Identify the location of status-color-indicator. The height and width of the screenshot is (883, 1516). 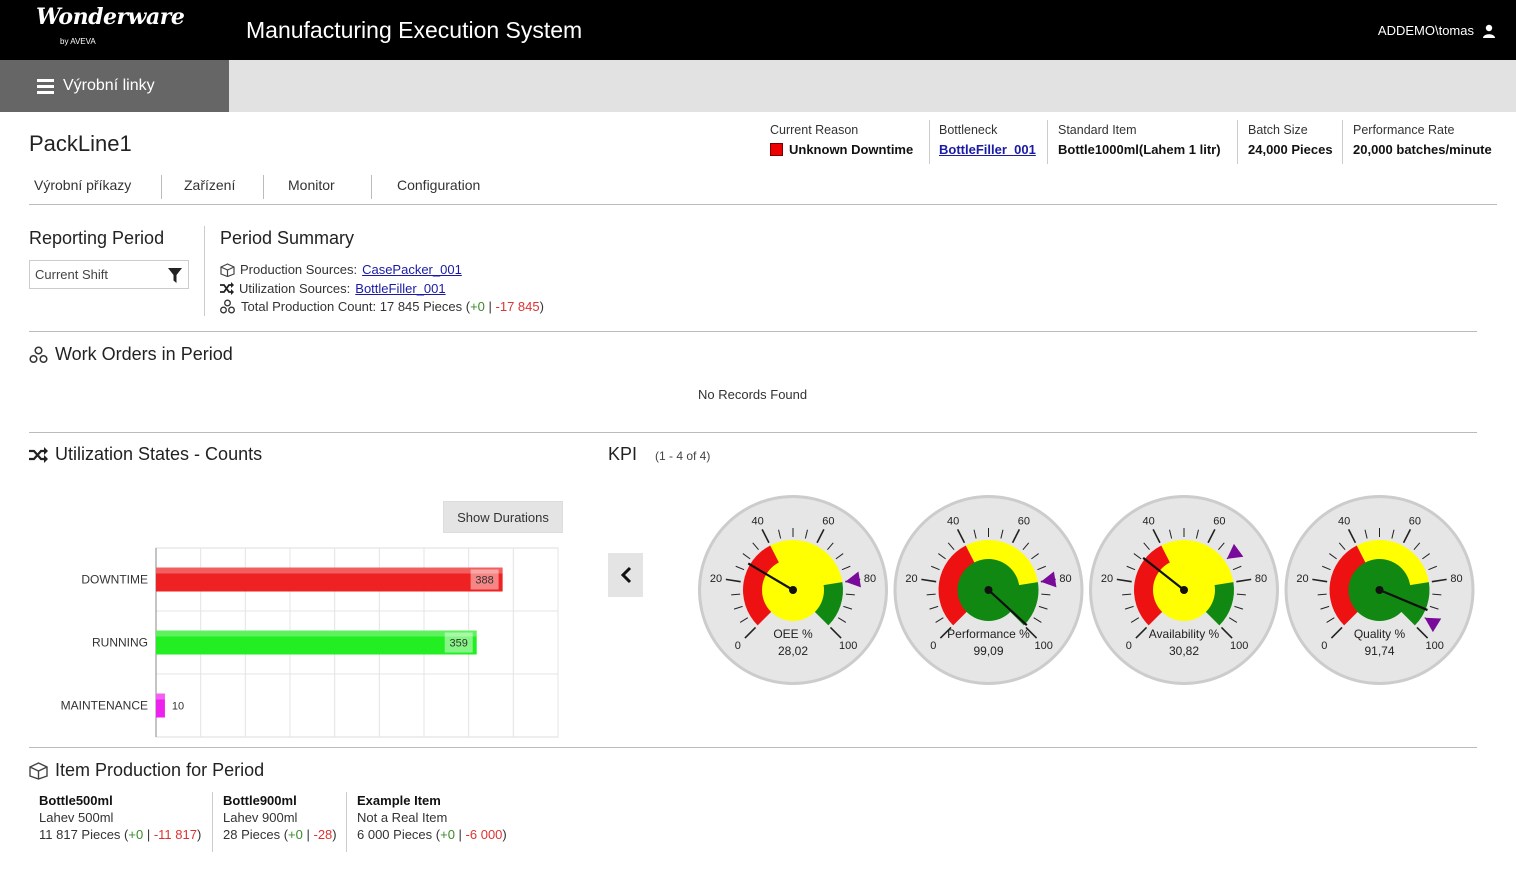
(776, 149).